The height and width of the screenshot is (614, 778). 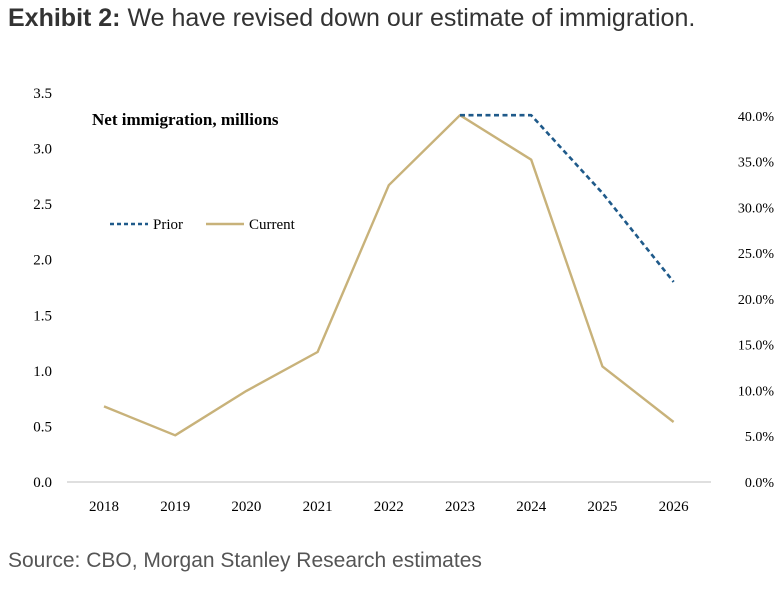 I want to click on legend-prior-label: Prior, so click(x=168, y=225).